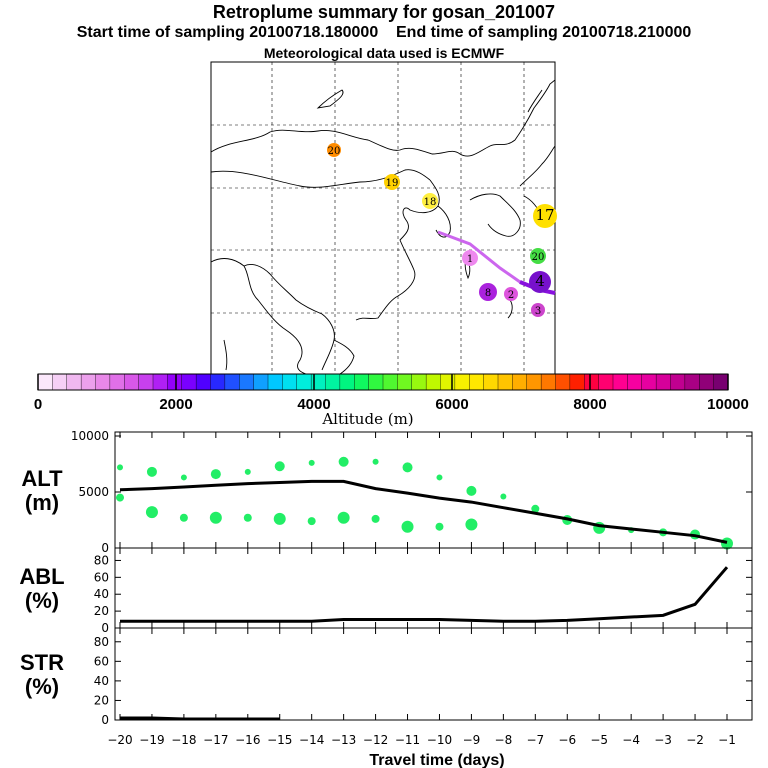  I want to click on y-axis-label-line: STR, so click(42, 662).